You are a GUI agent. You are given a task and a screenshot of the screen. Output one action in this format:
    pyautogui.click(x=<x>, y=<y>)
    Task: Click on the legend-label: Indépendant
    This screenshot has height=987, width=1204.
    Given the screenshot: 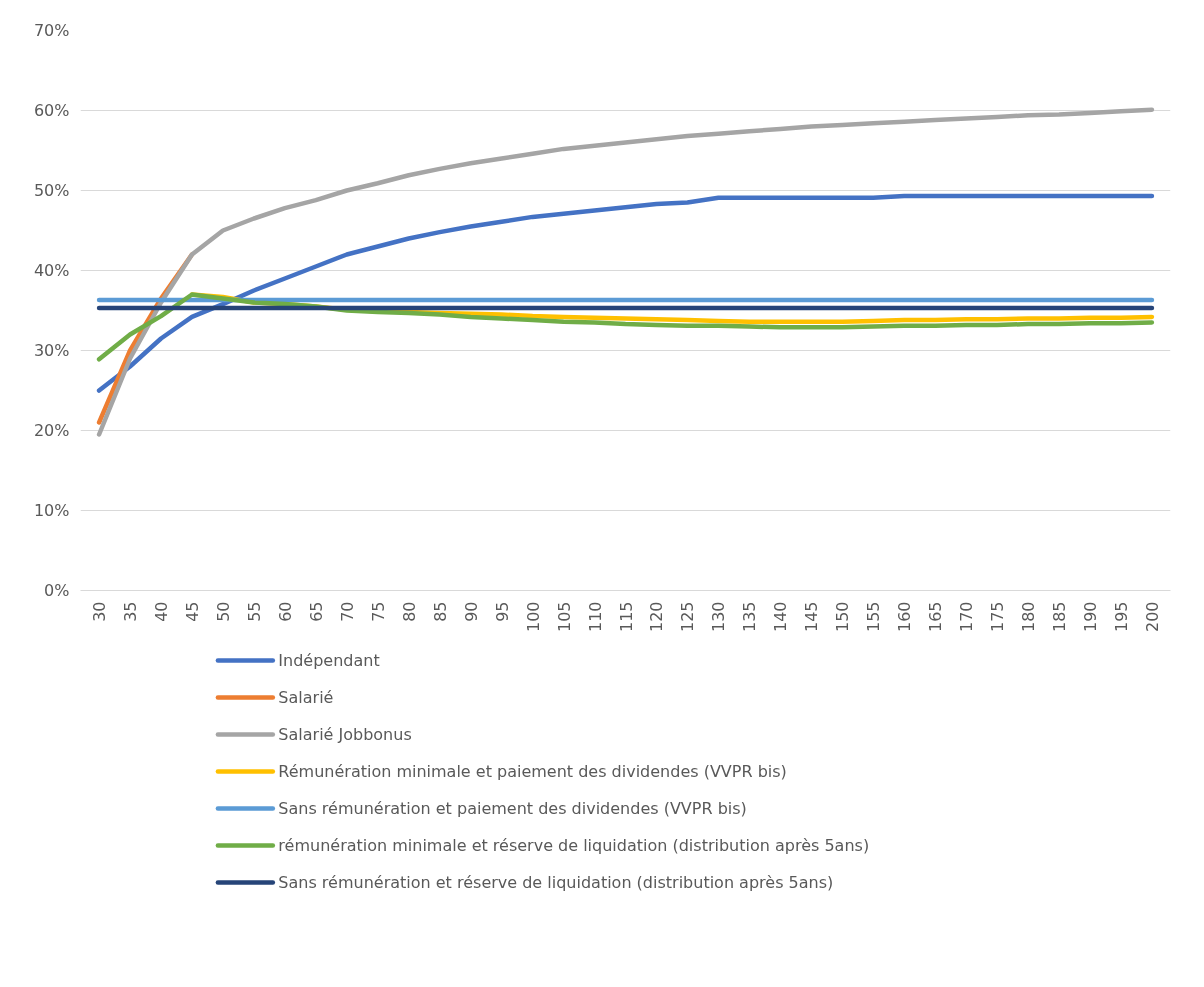 What is the action you would take?
    pyautogui.click(x=329, y=660)
    